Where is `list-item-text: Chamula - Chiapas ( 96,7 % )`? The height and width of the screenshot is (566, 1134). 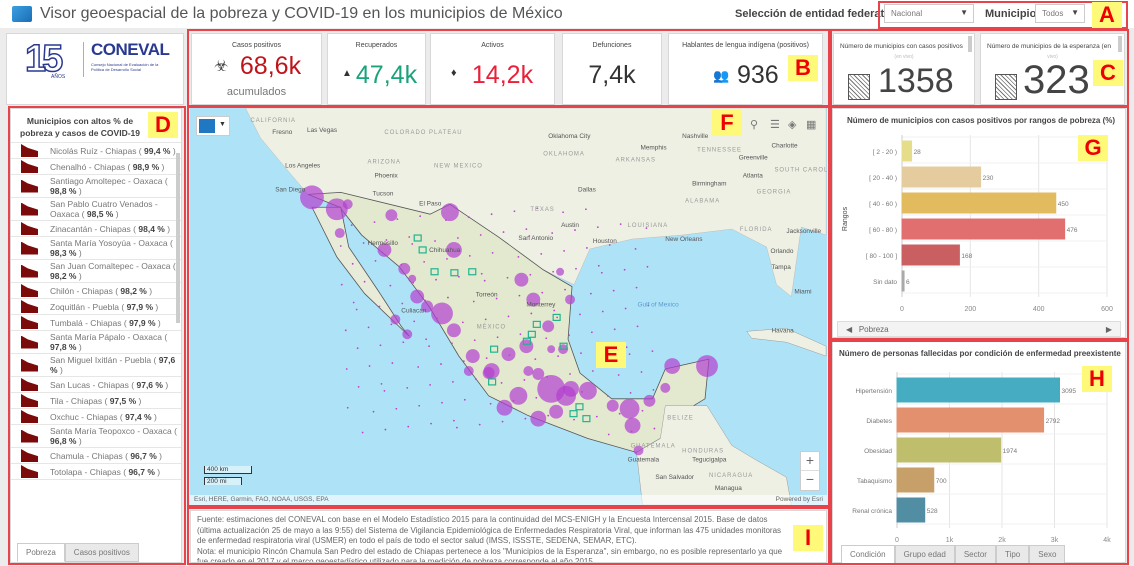 list-item-text: Chamula - Chiapas ( 96,7 % ) is located at coordinates (106, 456).